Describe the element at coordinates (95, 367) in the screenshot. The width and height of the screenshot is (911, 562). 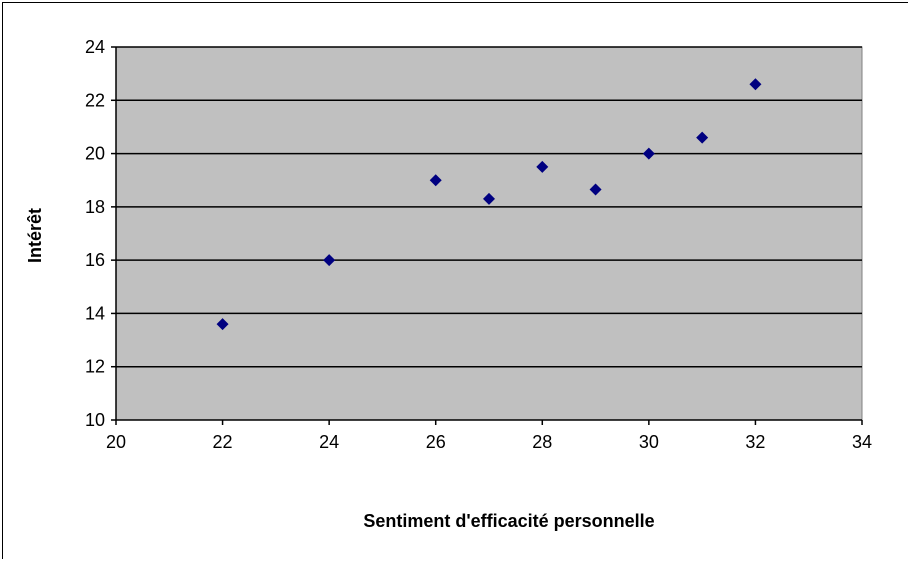
I see `y-tick-label: 12` at that location.